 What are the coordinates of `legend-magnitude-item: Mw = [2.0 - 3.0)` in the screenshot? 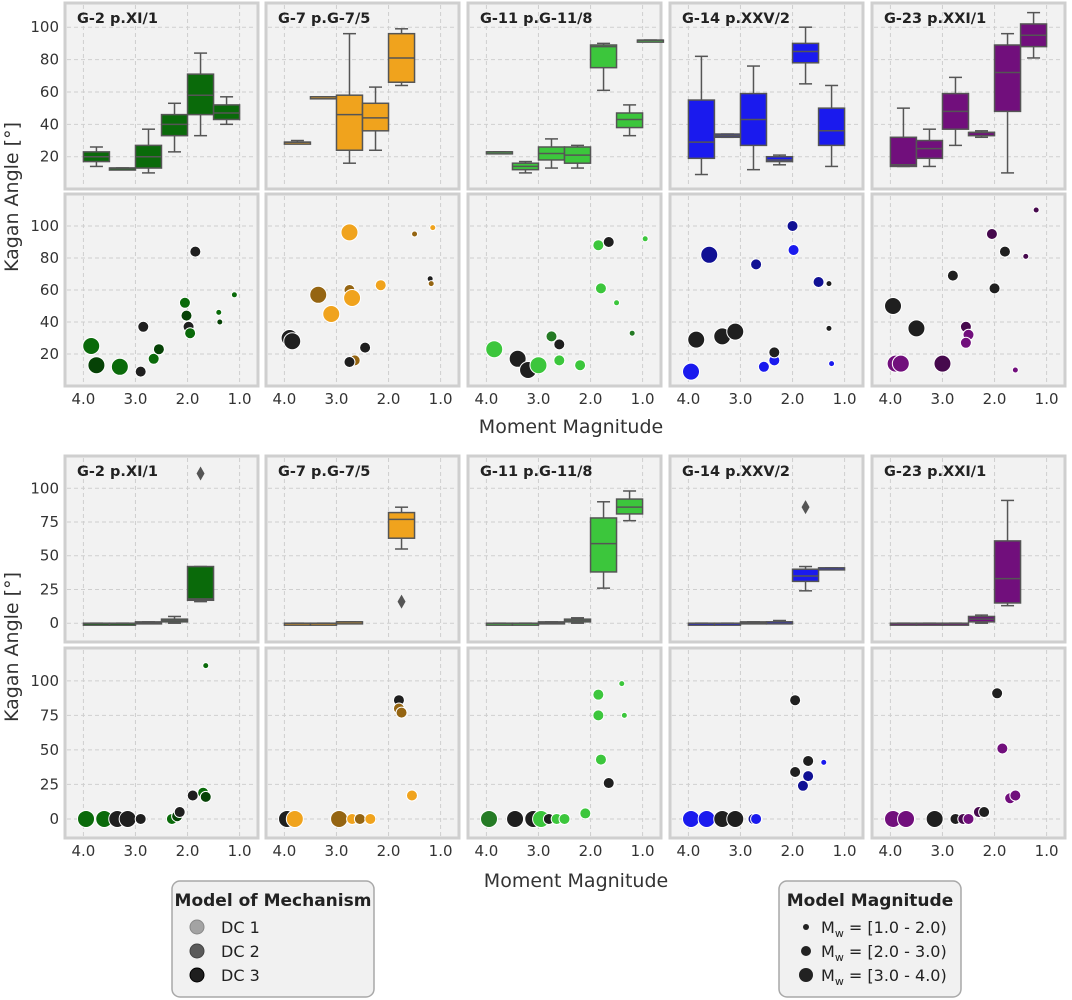 It's located at (874, 953).